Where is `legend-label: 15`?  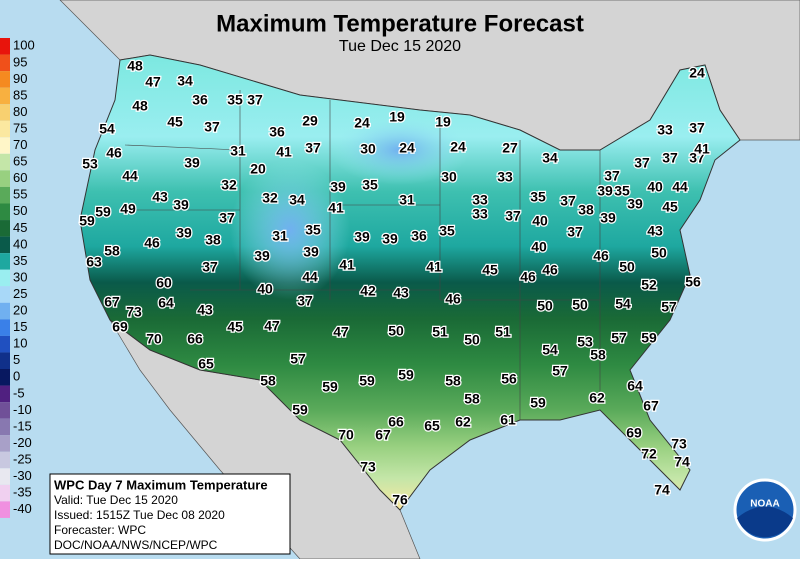 legend-label: 15 is located at coordinates (20, 326).